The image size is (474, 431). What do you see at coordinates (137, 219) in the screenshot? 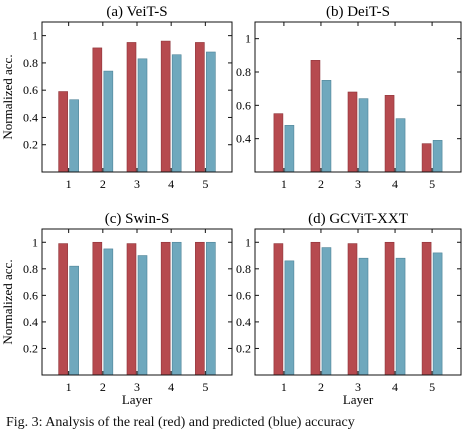
I see `chart-title: (c) Swin-S` at bounding box center [137, 219].